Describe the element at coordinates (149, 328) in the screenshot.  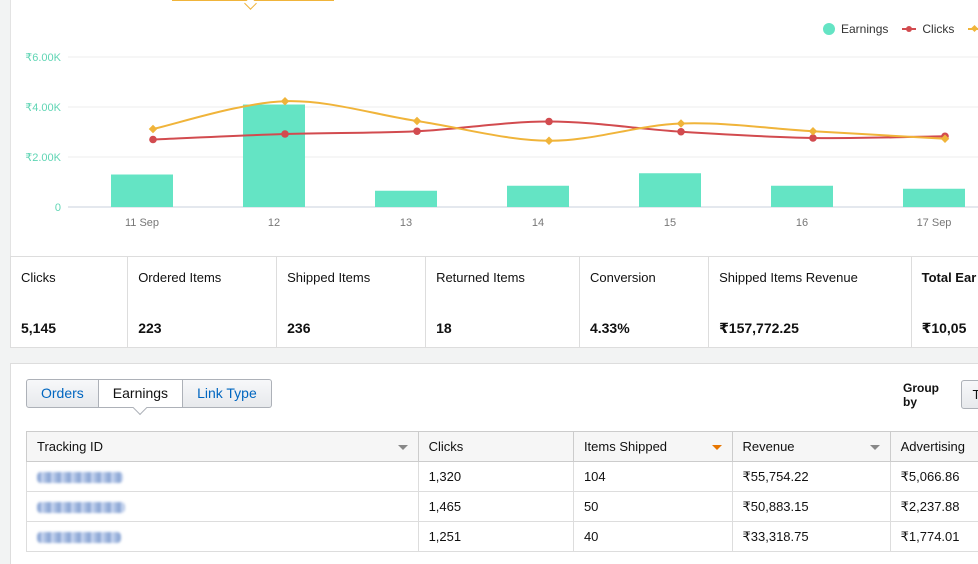
I see `stat-value: 223` at that location.